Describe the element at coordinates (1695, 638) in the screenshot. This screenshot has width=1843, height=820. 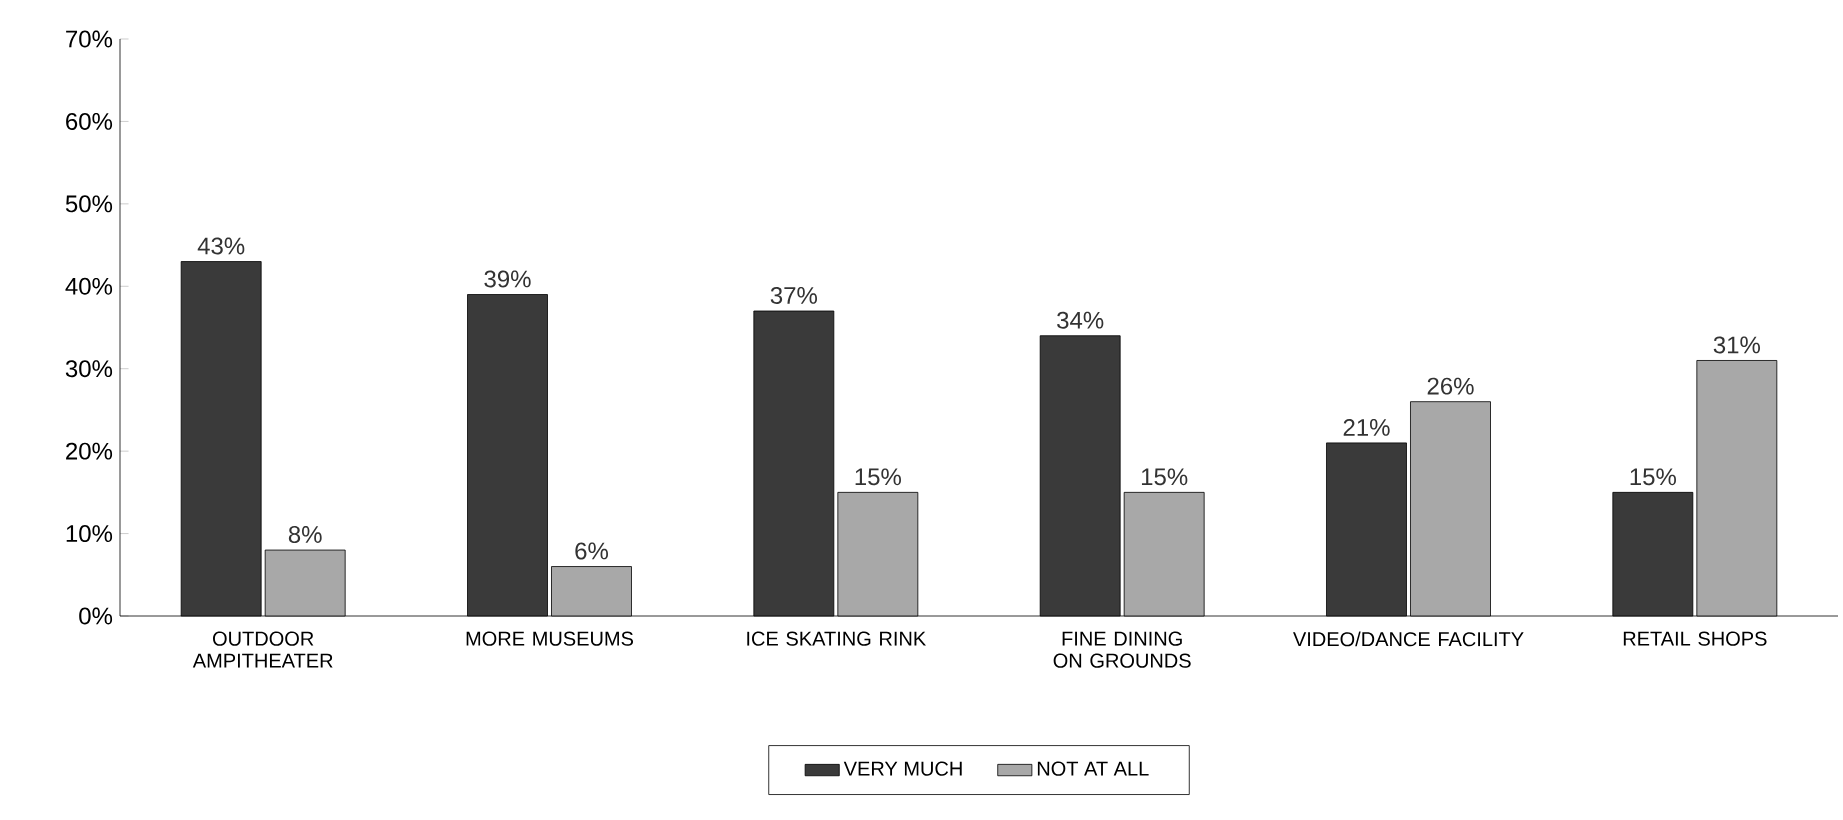
I see `x-tick-label: RETAIL SHOPS` at that location.